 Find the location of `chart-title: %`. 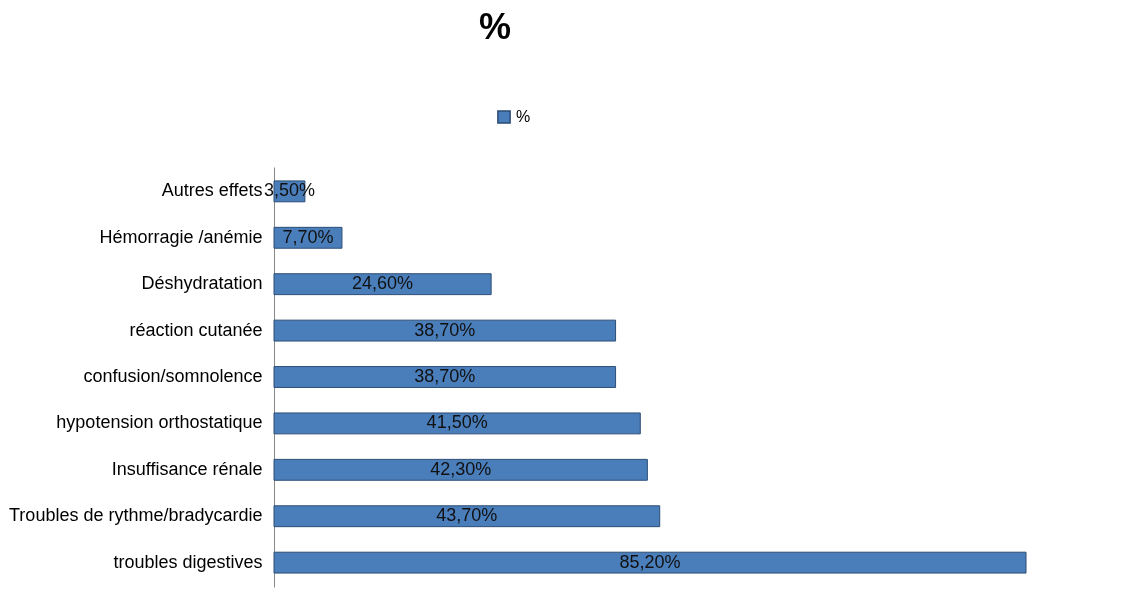

chart-title: % is located at coordinates (495, 26).